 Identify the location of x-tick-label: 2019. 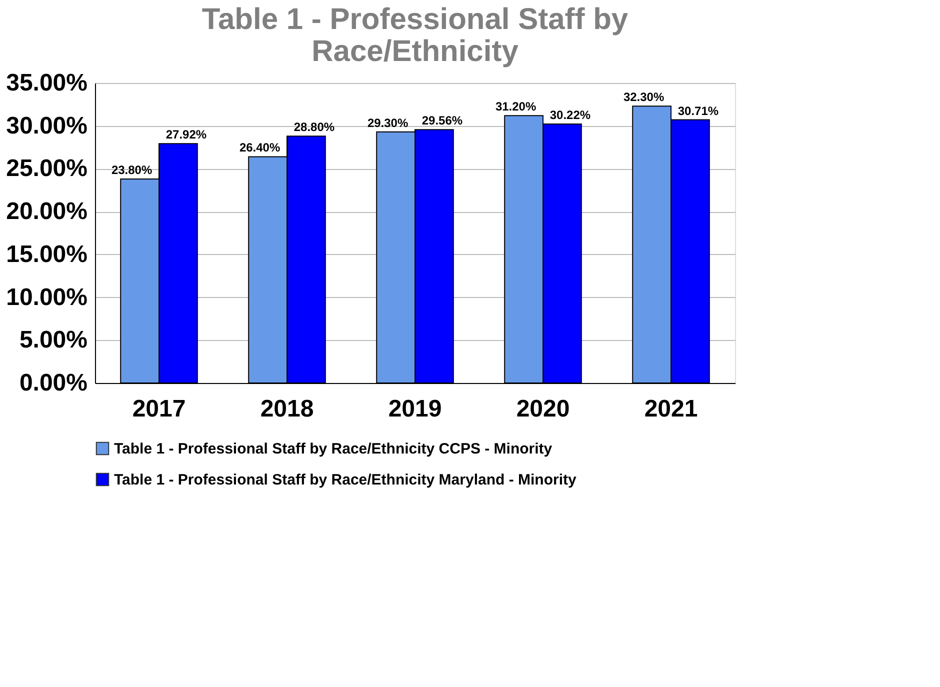
(415, 409).